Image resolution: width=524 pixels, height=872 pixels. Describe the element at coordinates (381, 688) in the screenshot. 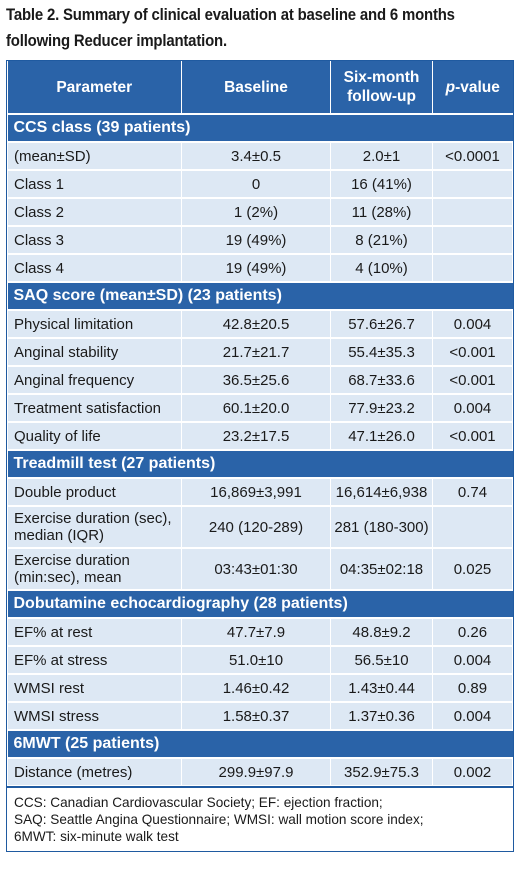

I see `followup-cell: 1.43±0.44` at that location.